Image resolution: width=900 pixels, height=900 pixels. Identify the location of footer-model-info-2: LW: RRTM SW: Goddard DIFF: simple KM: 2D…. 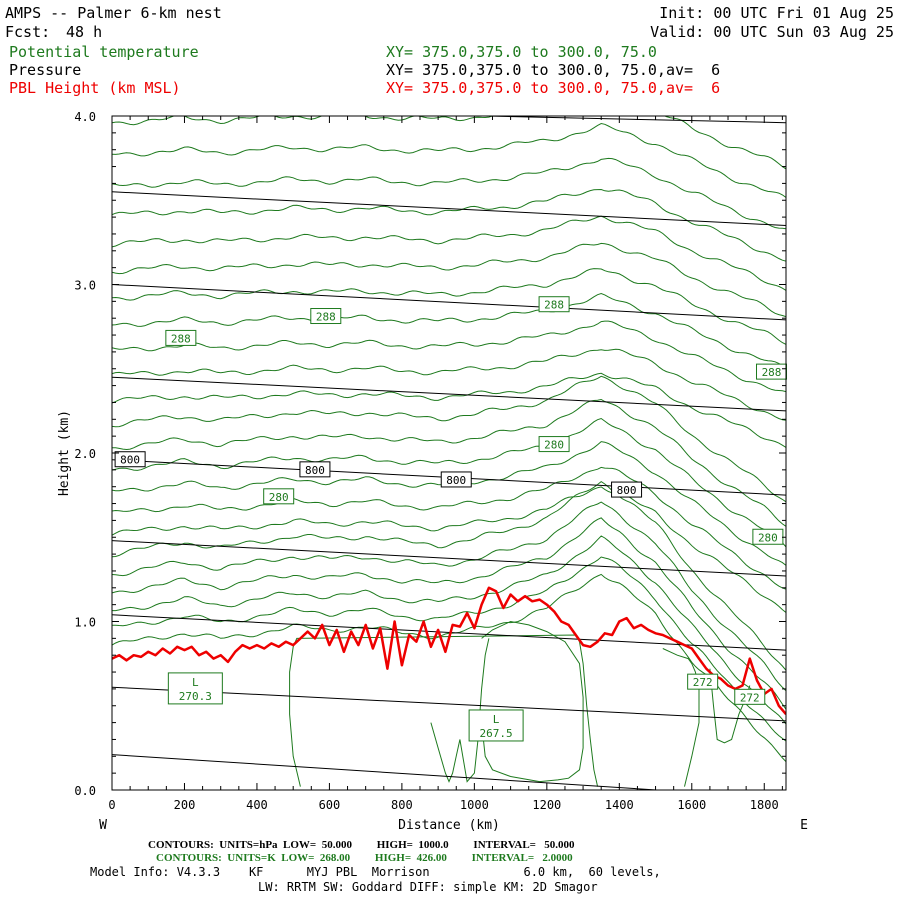
(428, 887).